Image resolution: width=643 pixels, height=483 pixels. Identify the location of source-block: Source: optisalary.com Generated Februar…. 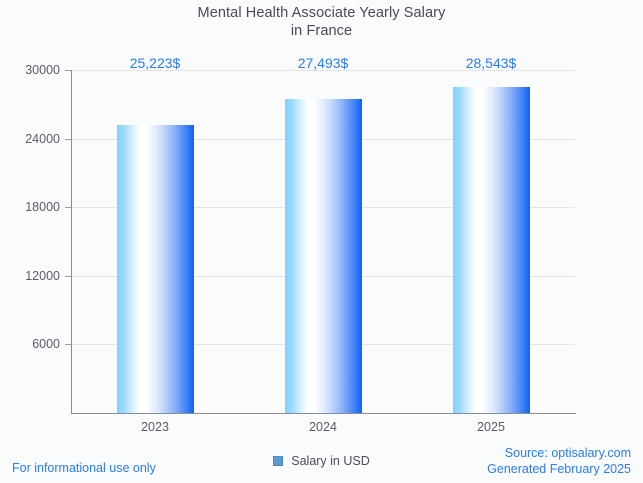
(559, 461).